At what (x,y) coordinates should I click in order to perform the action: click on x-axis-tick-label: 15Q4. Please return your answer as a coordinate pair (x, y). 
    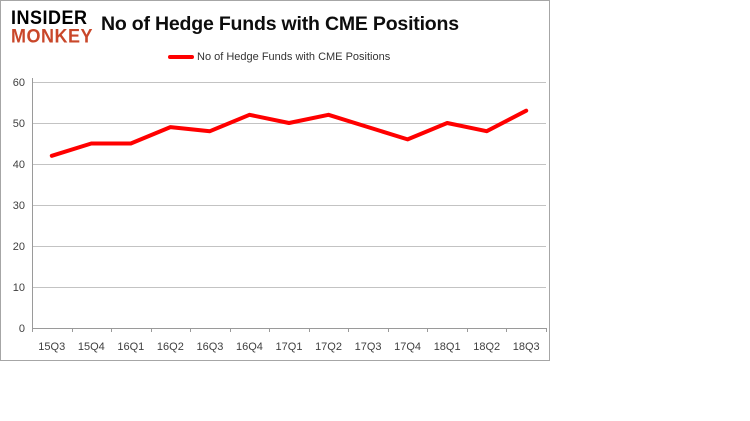
    Looking at the image, I should click on (91, 347).